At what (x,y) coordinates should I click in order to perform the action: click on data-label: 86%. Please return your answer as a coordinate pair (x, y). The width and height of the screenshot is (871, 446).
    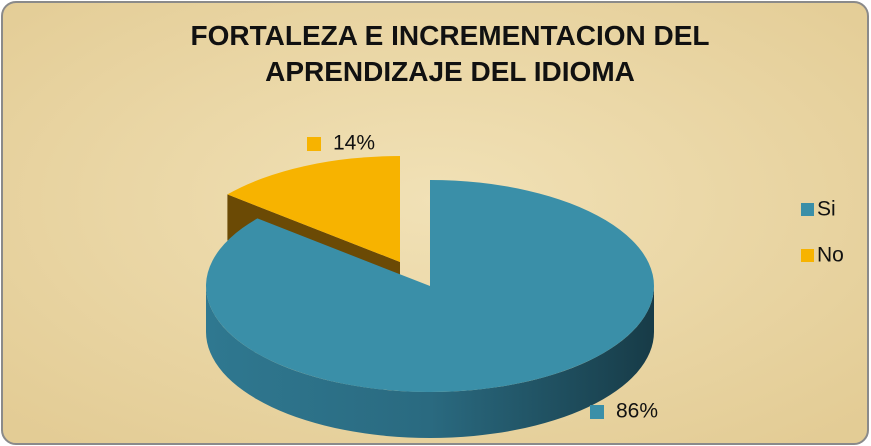
    Looking at the image, I should click on (637, 411).